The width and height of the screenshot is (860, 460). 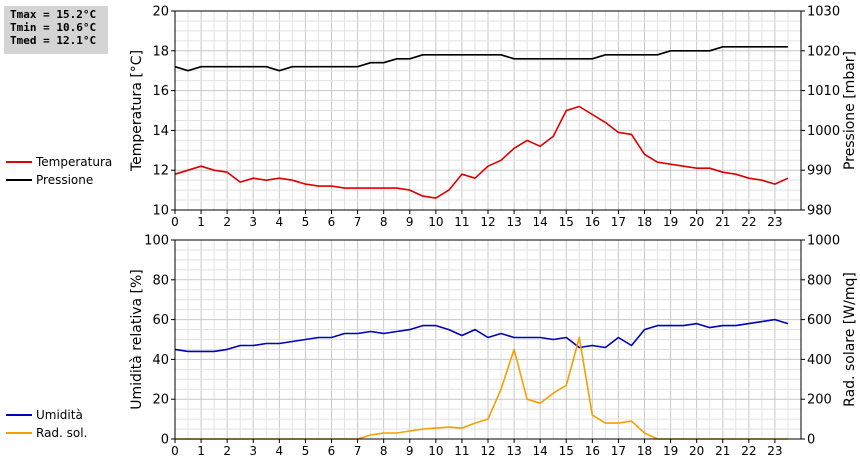 What do you see at coordinates (850, 339) in the screenshot?
I see `y-right-axis-label: Rad. solare [W/mq]` at bounding box center [850, 339].